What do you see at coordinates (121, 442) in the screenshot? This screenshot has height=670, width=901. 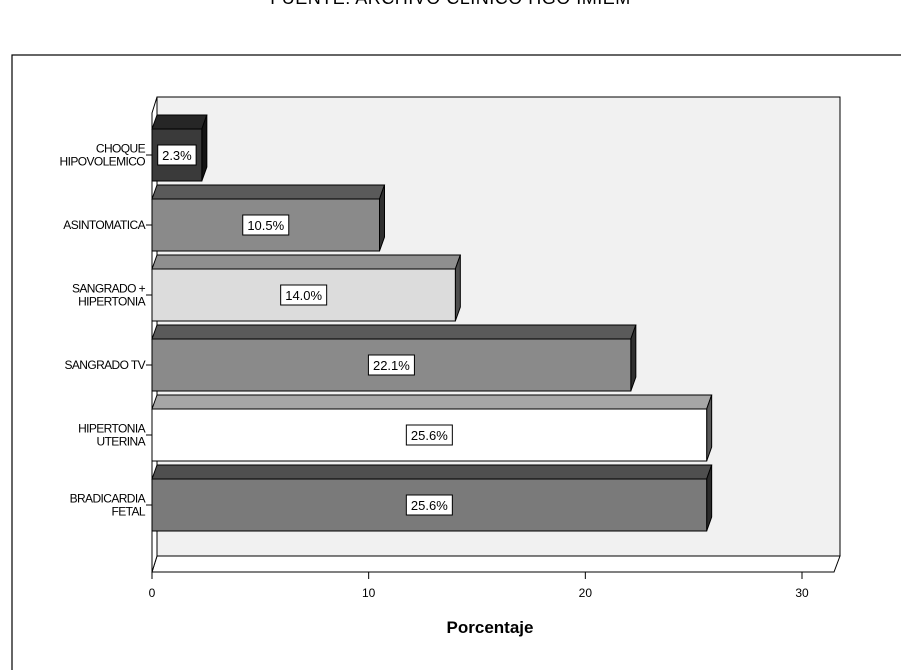 I see `category-label: UTERINA` at bounding box center [121, 442].